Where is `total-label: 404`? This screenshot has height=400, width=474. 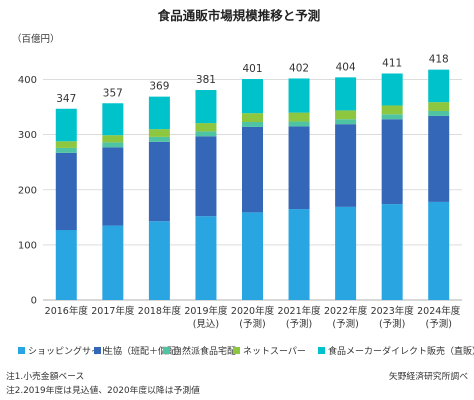 total-label: 404 is located at coordinates (346, 67).